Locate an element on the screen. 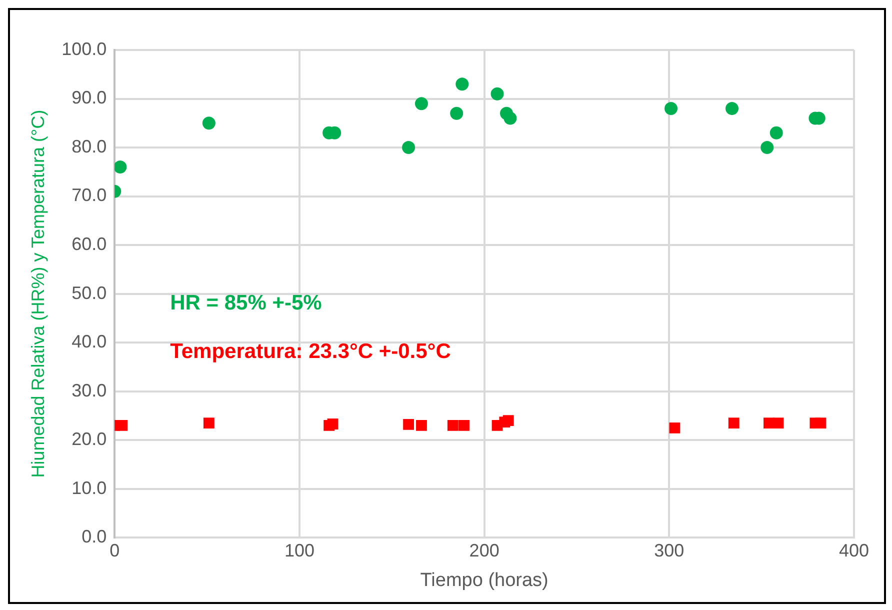 Image resolution: width=892 pixels, height=610 pixels. x-tick-label: 400 is located at coordinates (854, 550).